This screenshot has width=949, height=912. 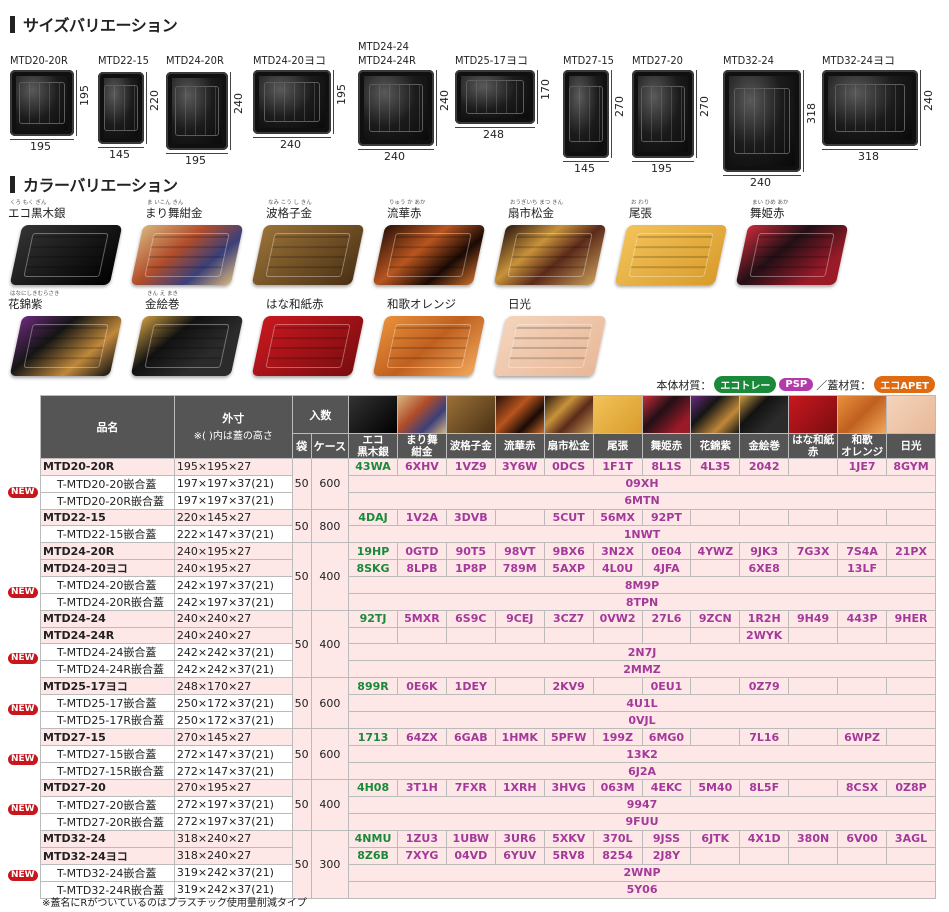 What do you see at coordinates (107, 635) in the screenshot?
I see `product-name: MTD24-24R` at bounding box center [107, 635].